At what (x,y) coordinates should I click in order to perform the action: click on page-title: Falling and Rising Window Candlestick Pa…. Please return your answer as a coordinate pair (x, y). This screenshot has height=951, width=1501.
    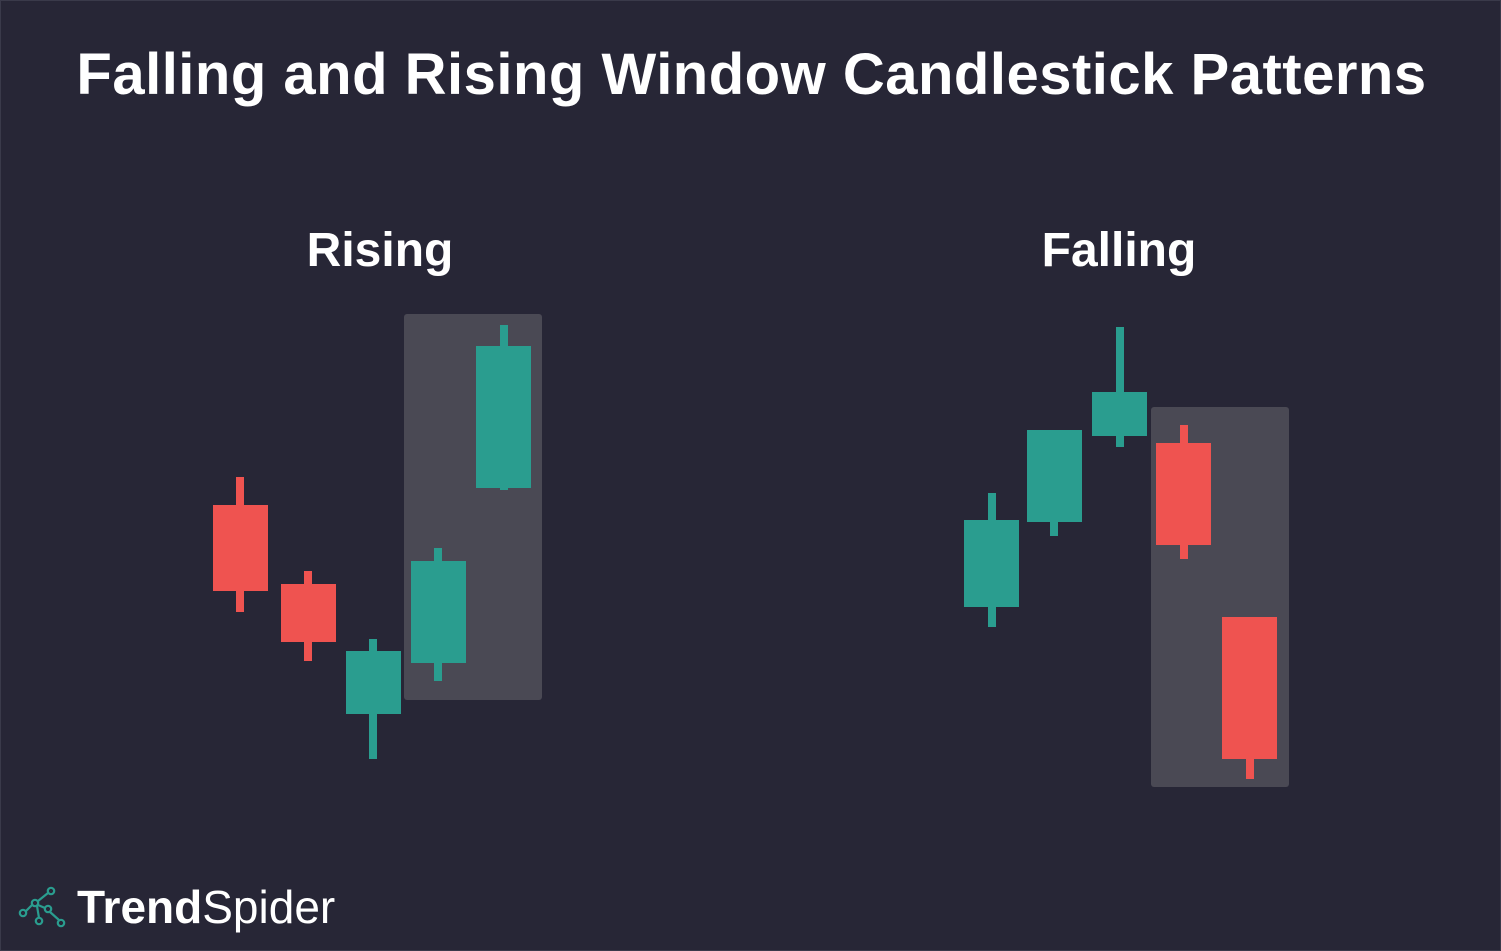
    Looking at the image, I should click on (751, 74).